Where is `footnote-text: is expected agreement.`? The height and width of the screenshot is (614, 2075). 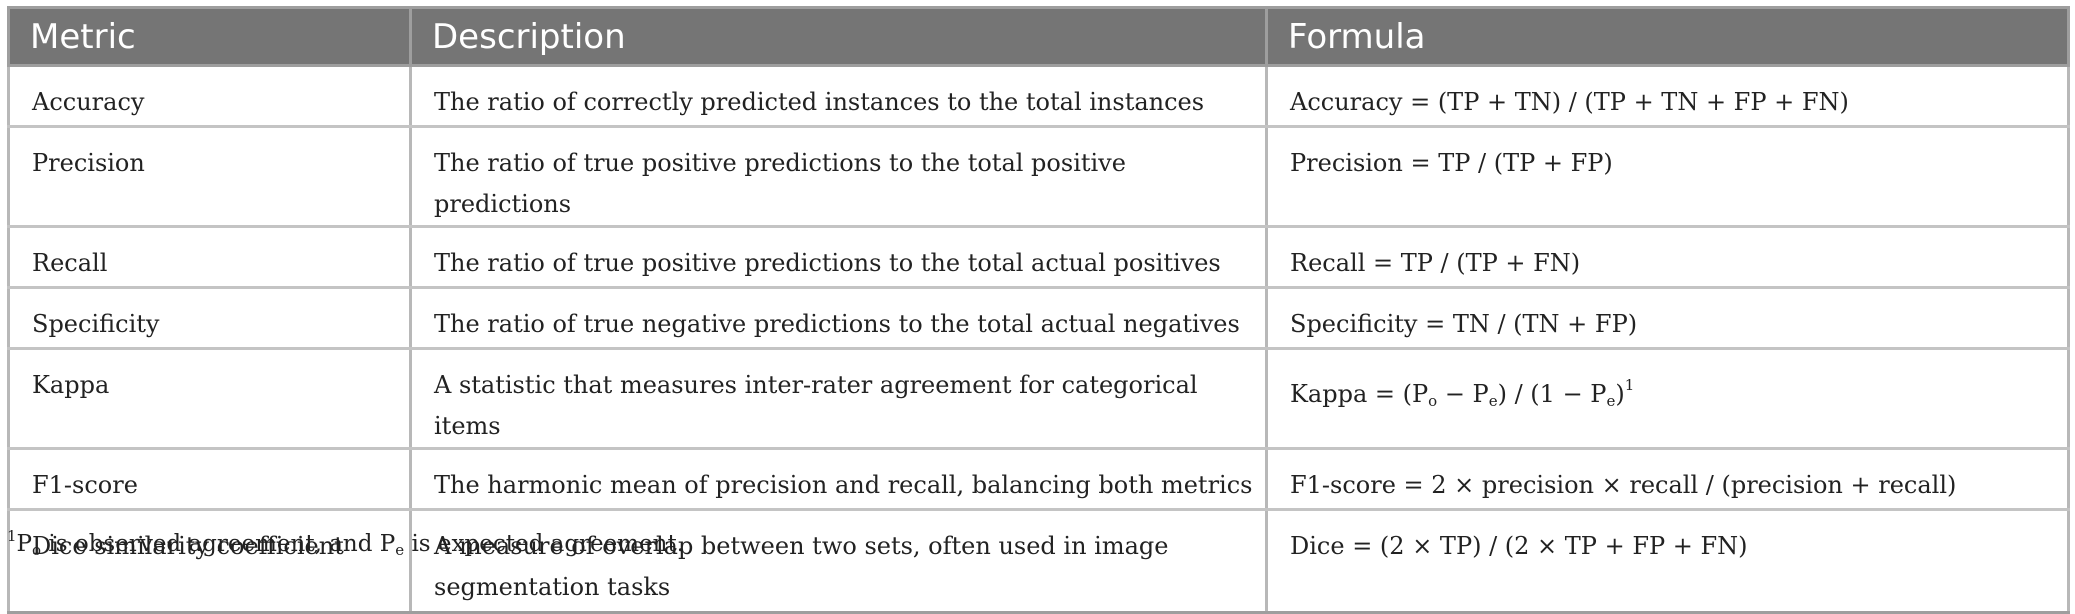 footnote-text: is expected agreement. is located at coordinates (544, 544).